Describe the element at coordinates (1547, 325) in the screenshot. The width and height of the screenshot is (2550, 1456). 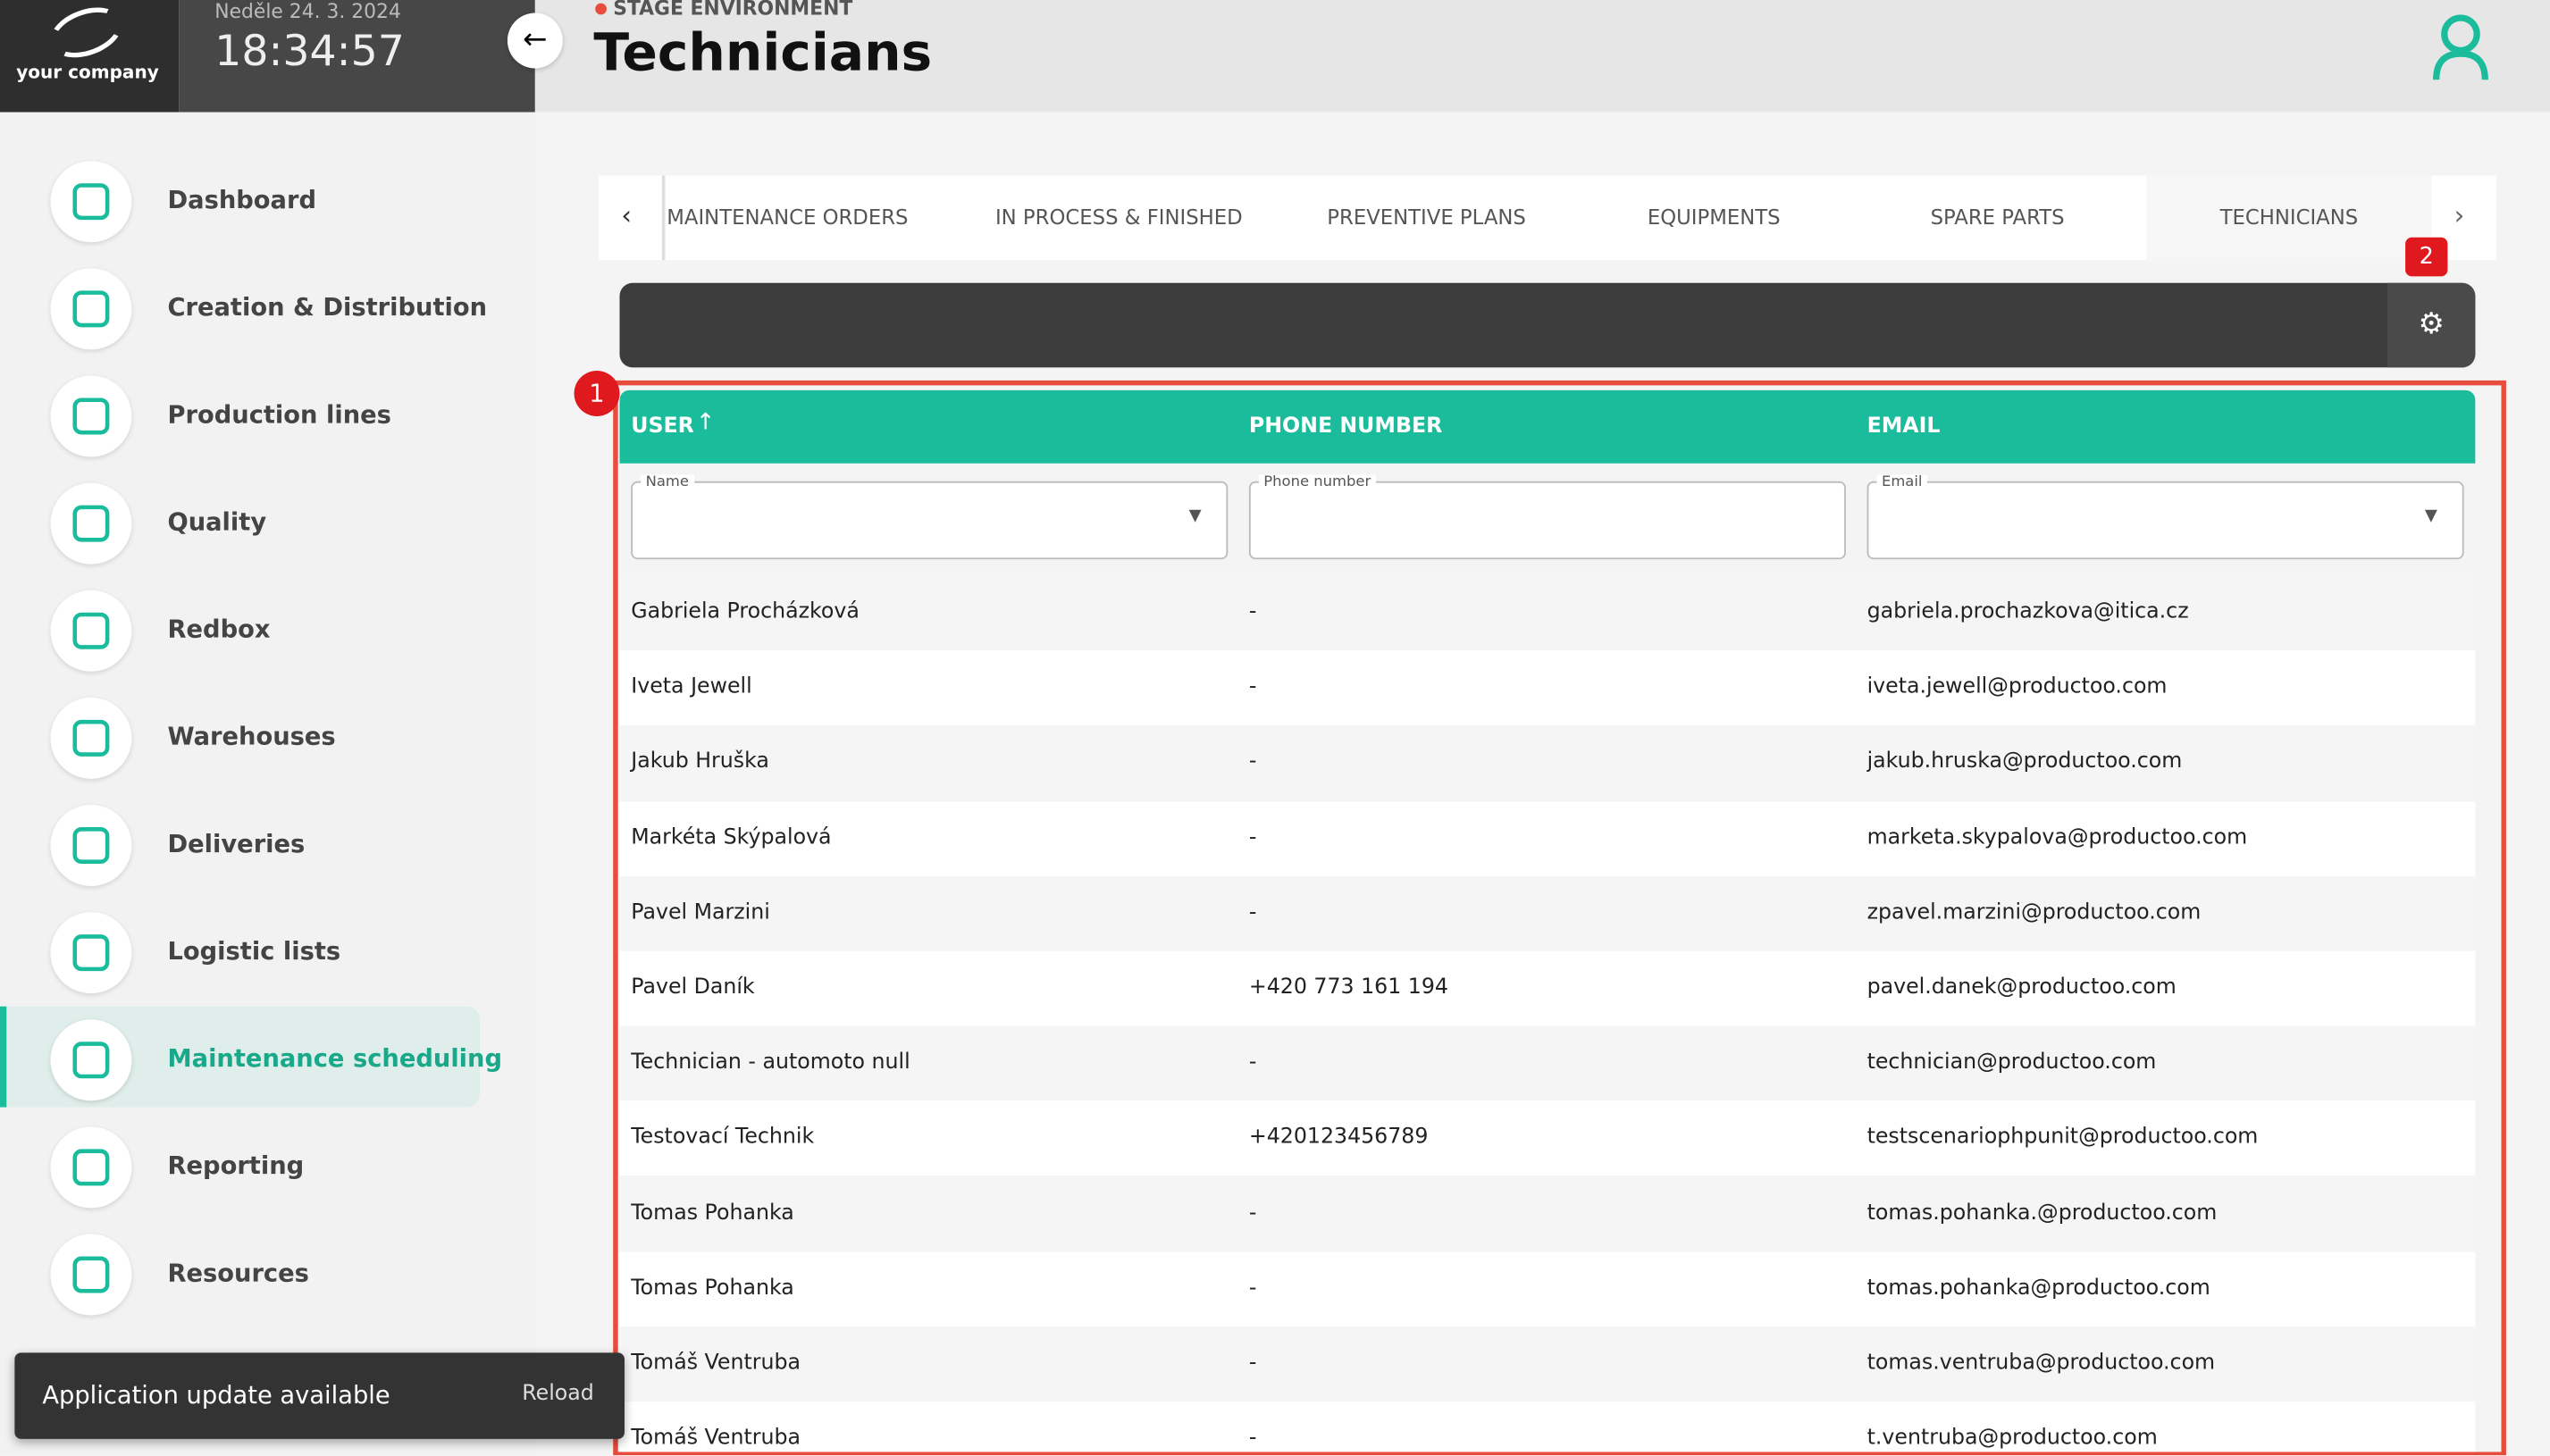
I see `toolbar` at that location.